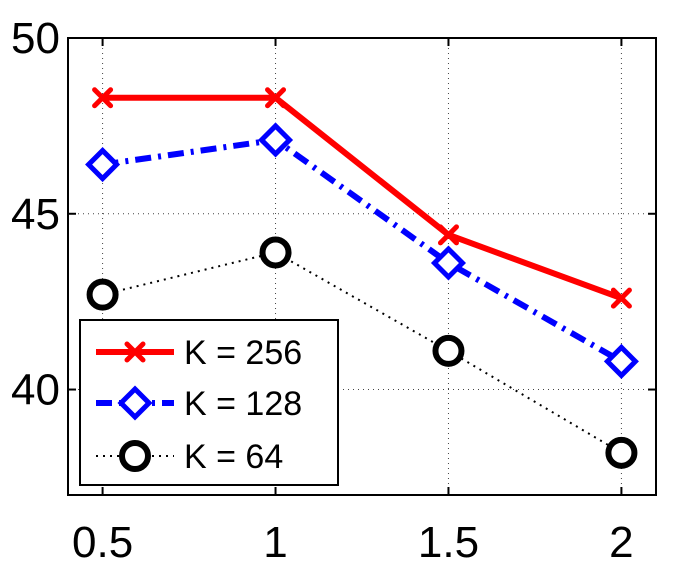 This screenshot has height=565, width=677. What do you see at coordinates (233, 457) in the screenshot?
I see `legend-label: K = 64` at bounding box center [233, 457].